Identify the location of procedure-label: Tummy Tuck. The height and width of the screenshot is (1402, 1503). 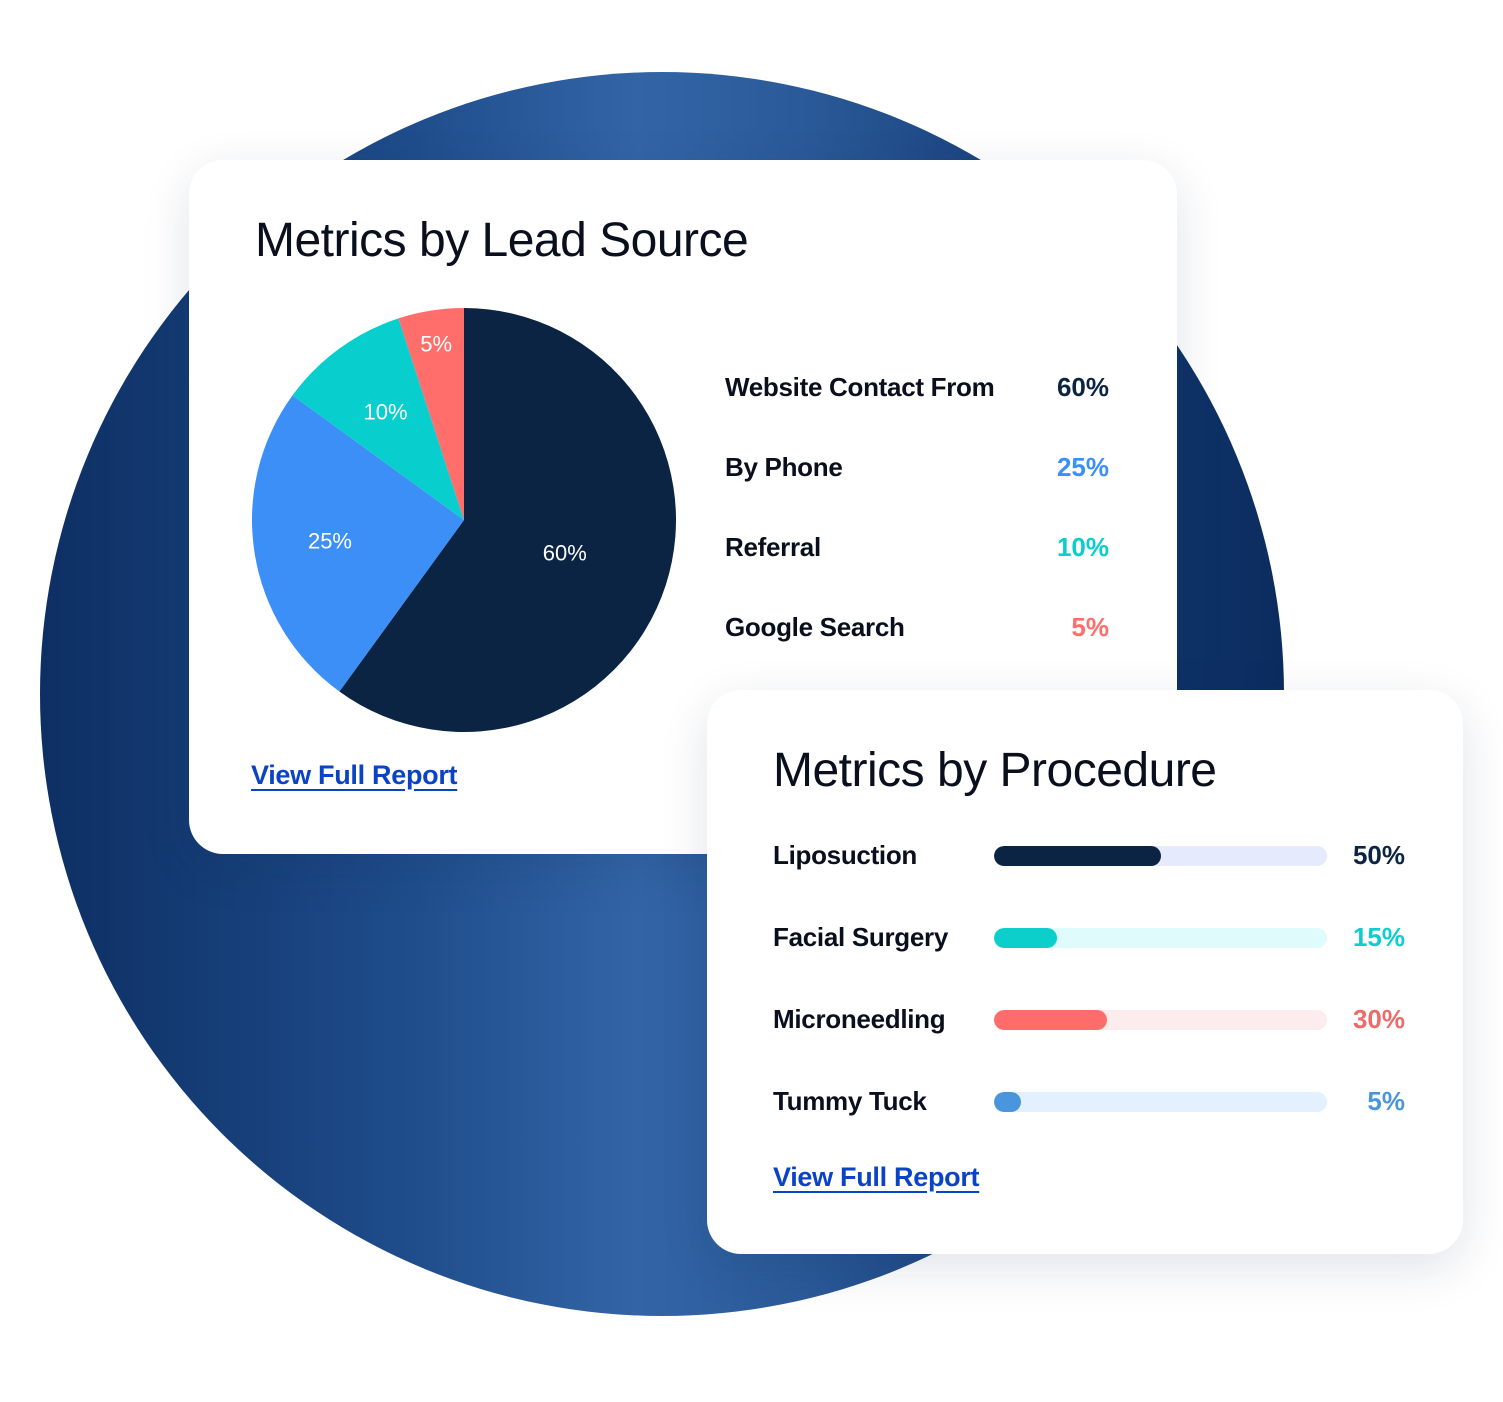
(850, 1101).